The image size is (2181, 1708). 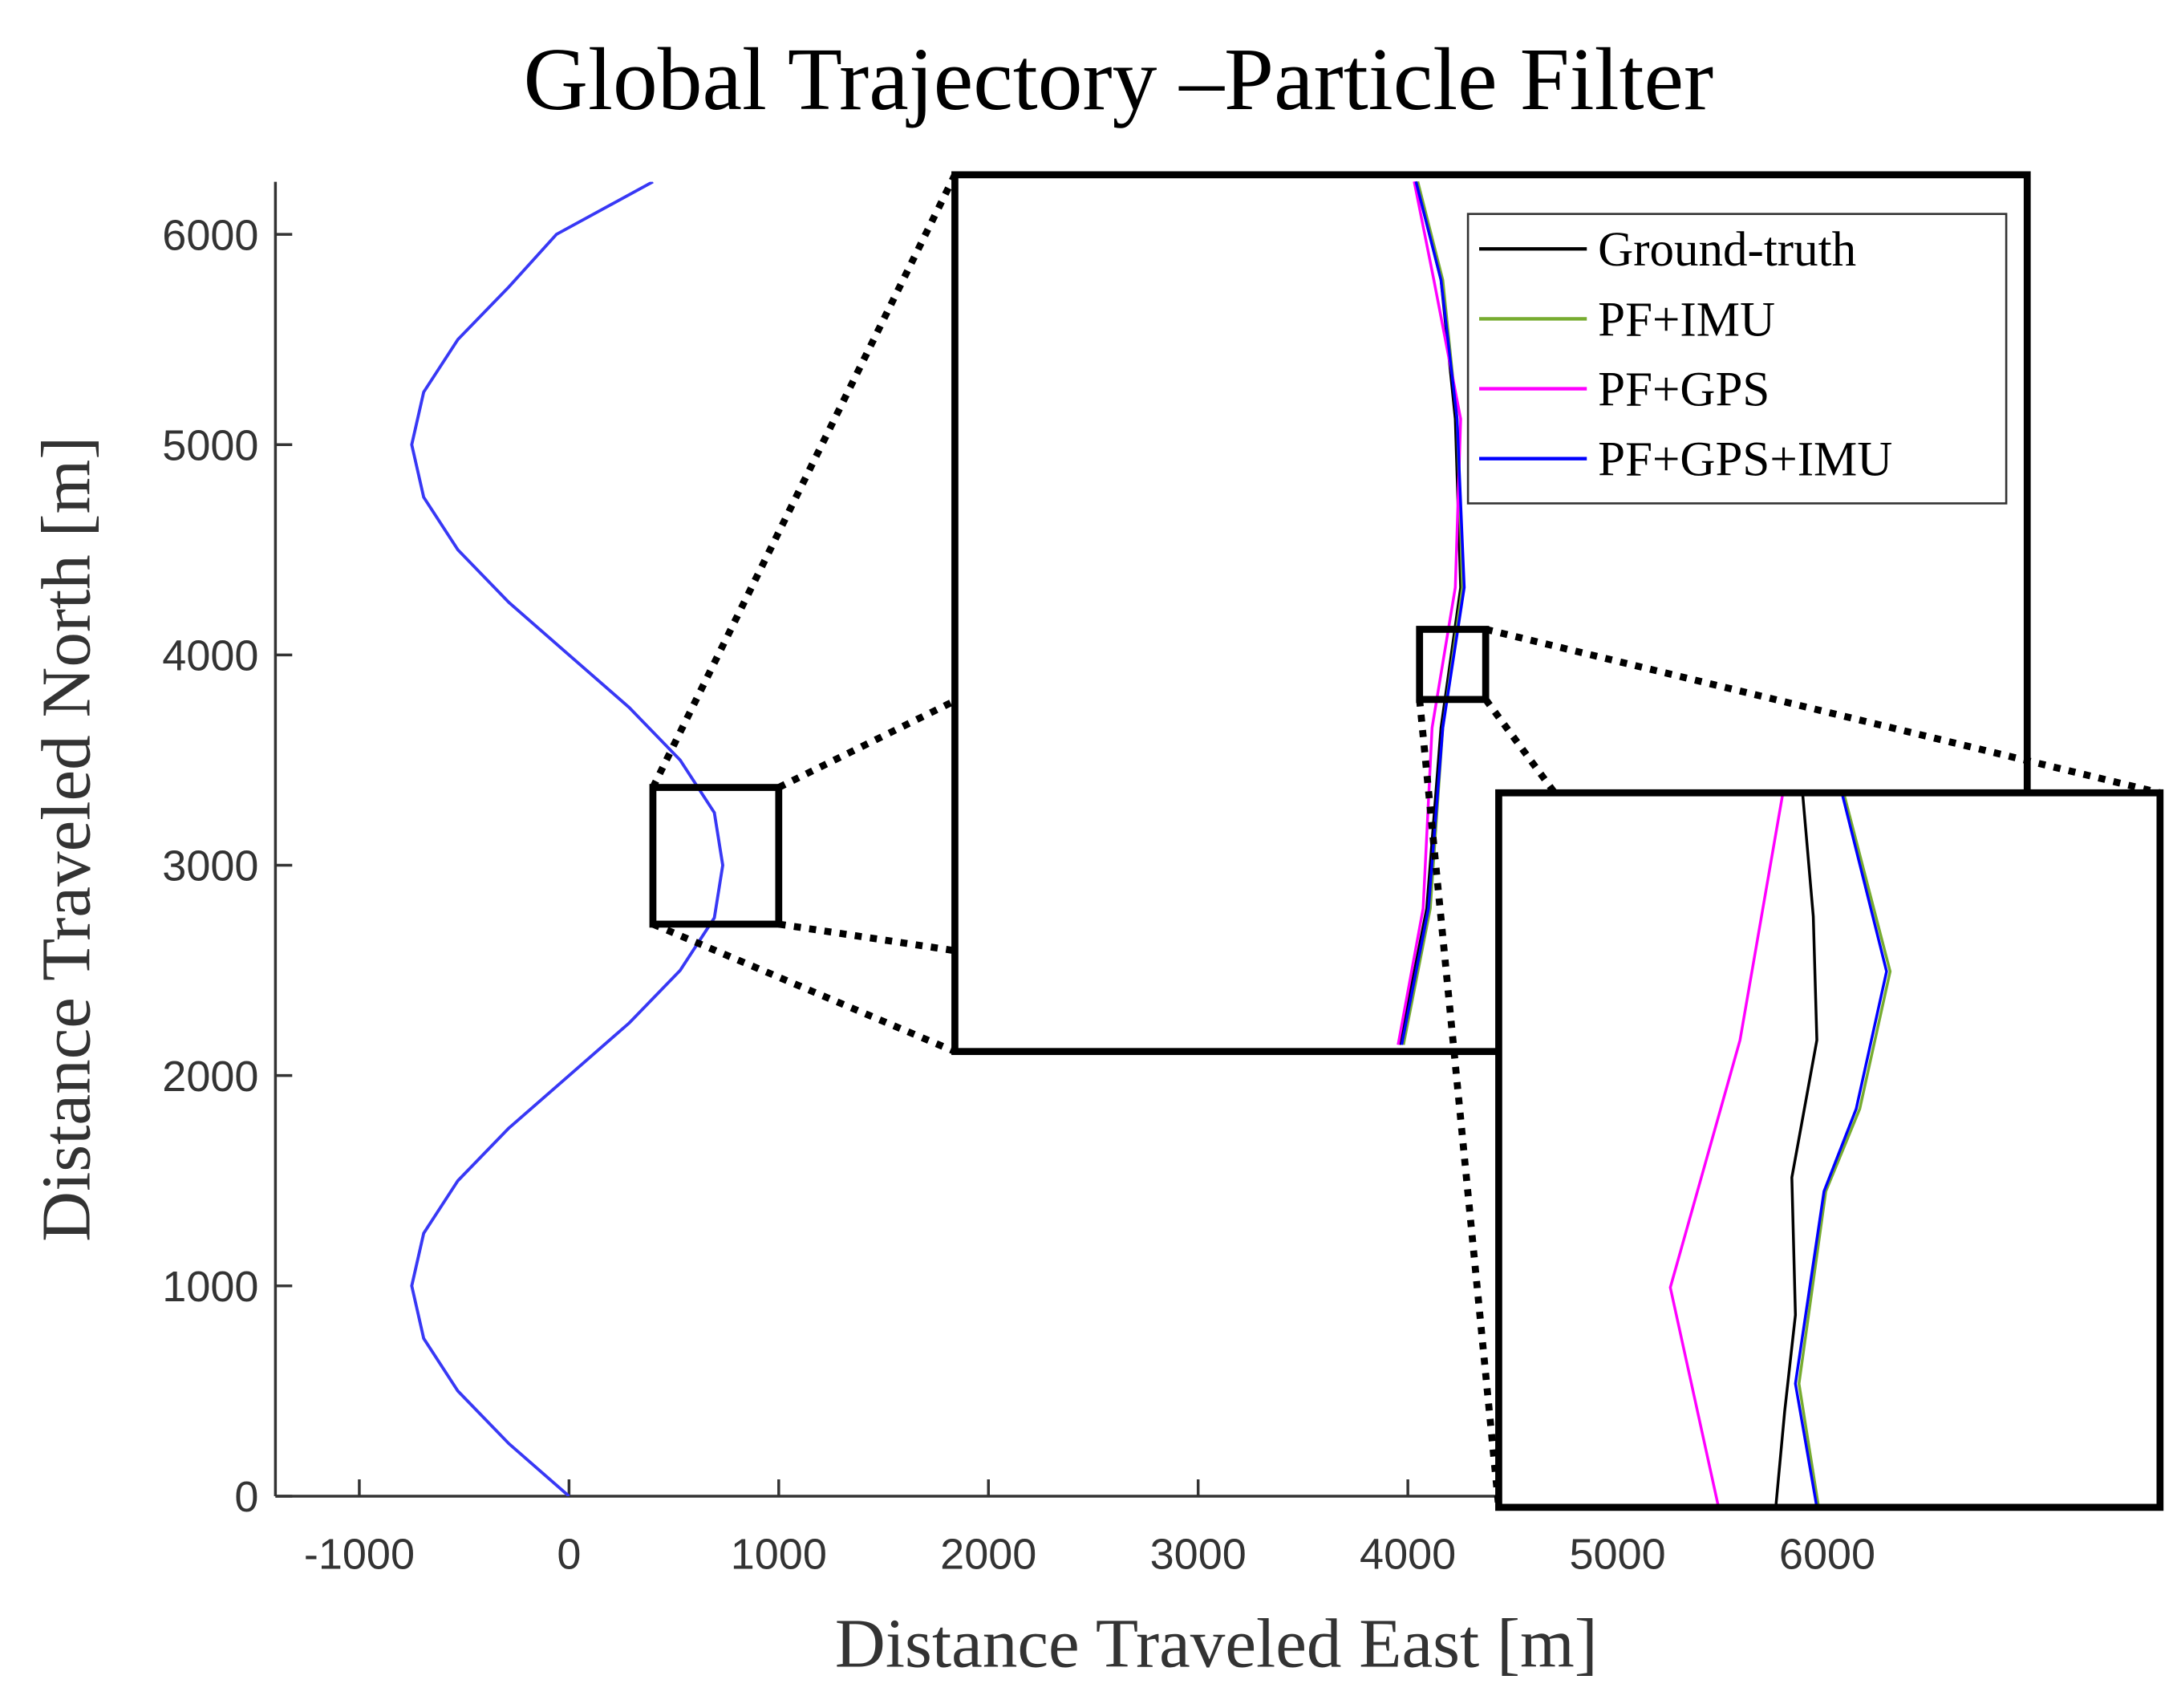 What do you see at coordinates (1216, 1644) in the screenshot?
I see `x-axis-label: Distance Traveled East [m]` at bounding box center [1216, 1644].